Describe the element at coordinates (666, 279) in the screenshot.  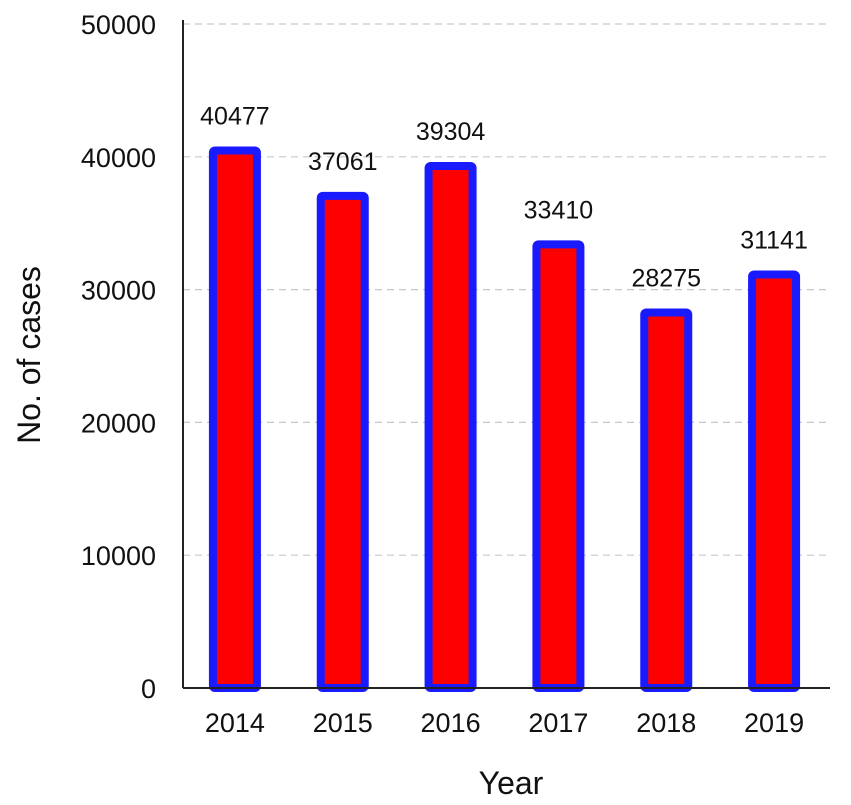
I see `data-label: 28275` at that location.